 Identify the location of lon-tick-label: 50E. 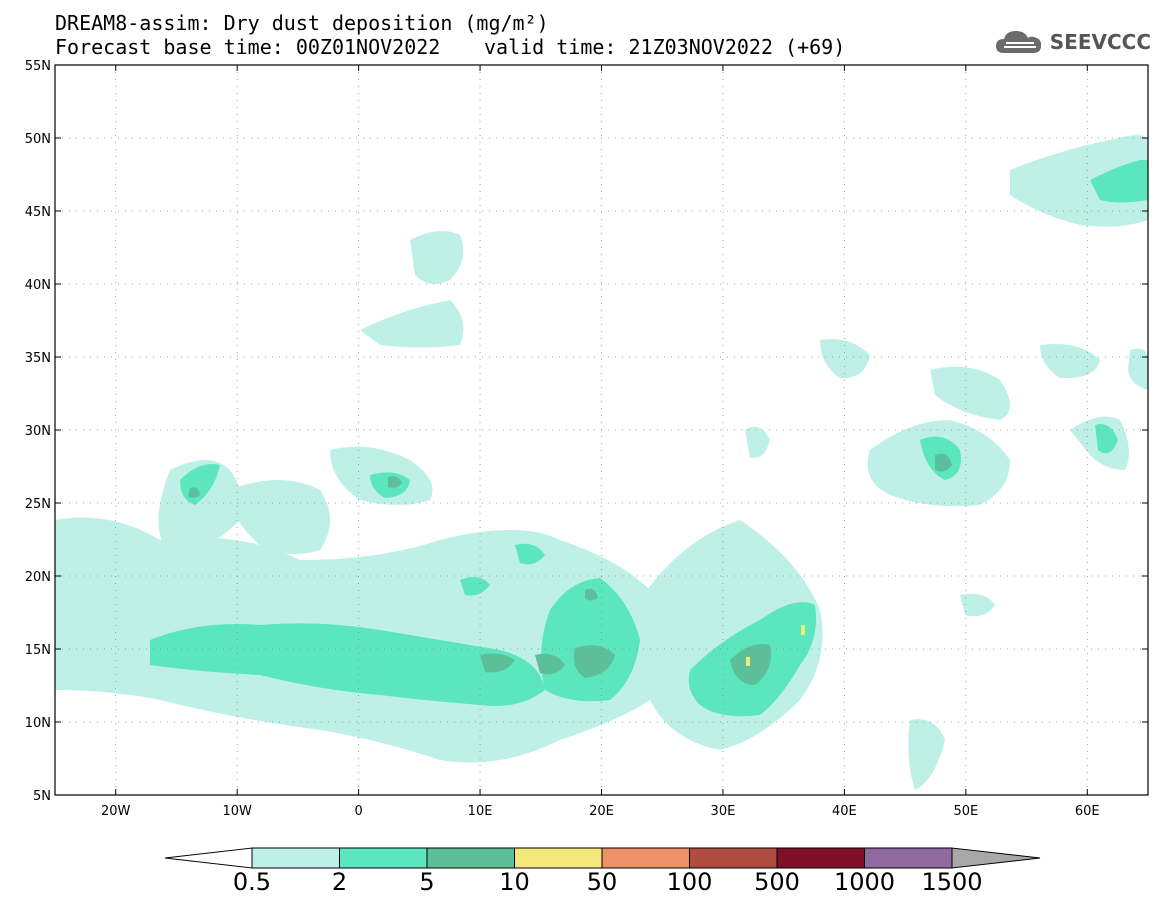
(965, 811).